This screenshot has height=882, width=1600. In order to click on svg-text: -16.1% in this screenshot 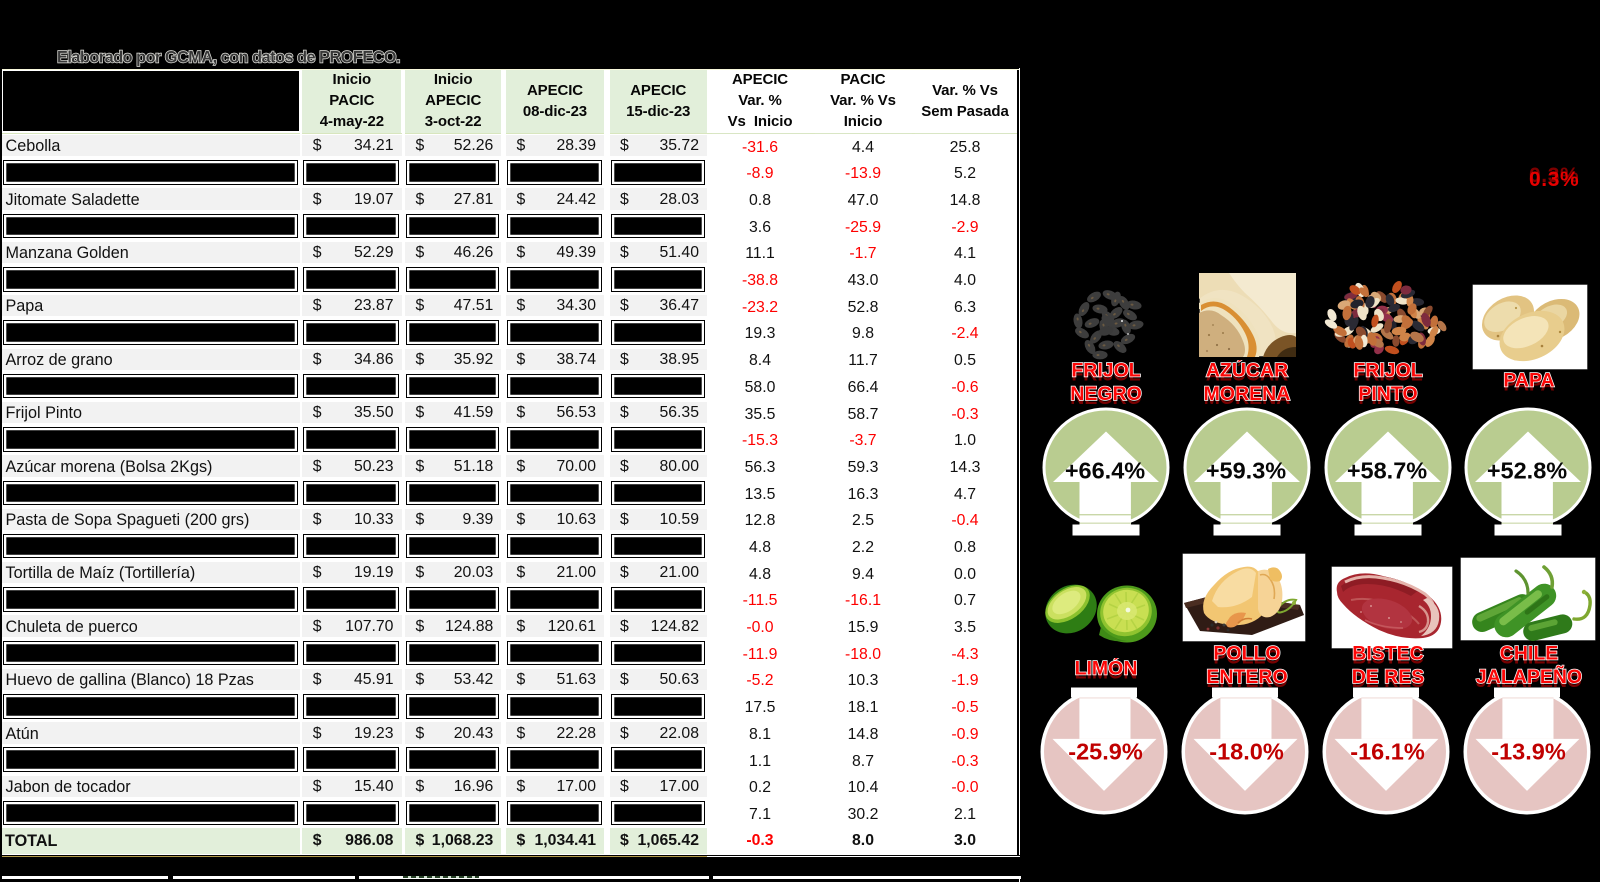, I will do `click(1387, 751)`.